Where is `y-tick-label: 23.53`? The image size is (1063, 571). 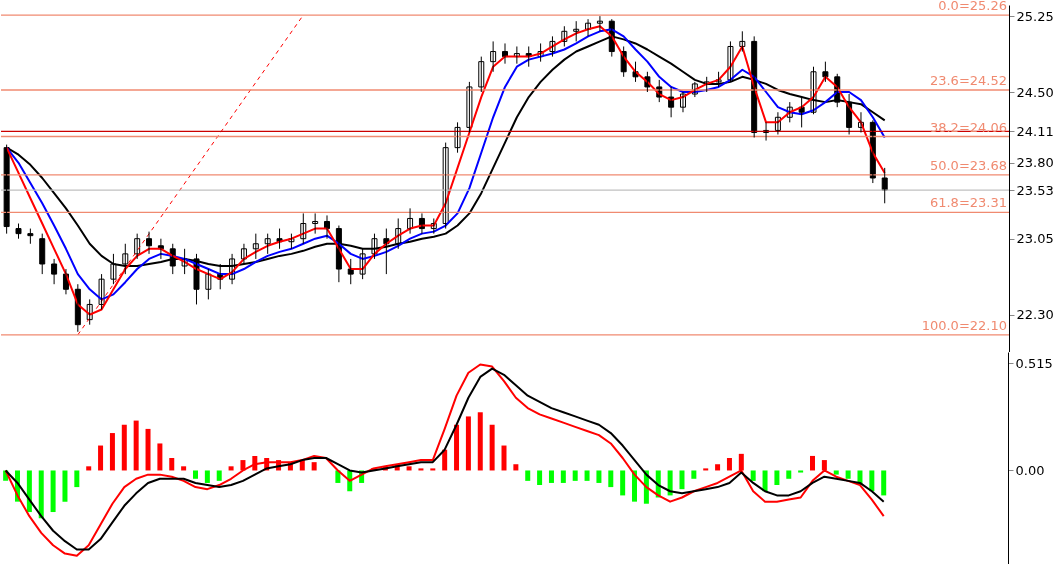 y-tick-label: 23.53 is located at coordinates (1035, 190).